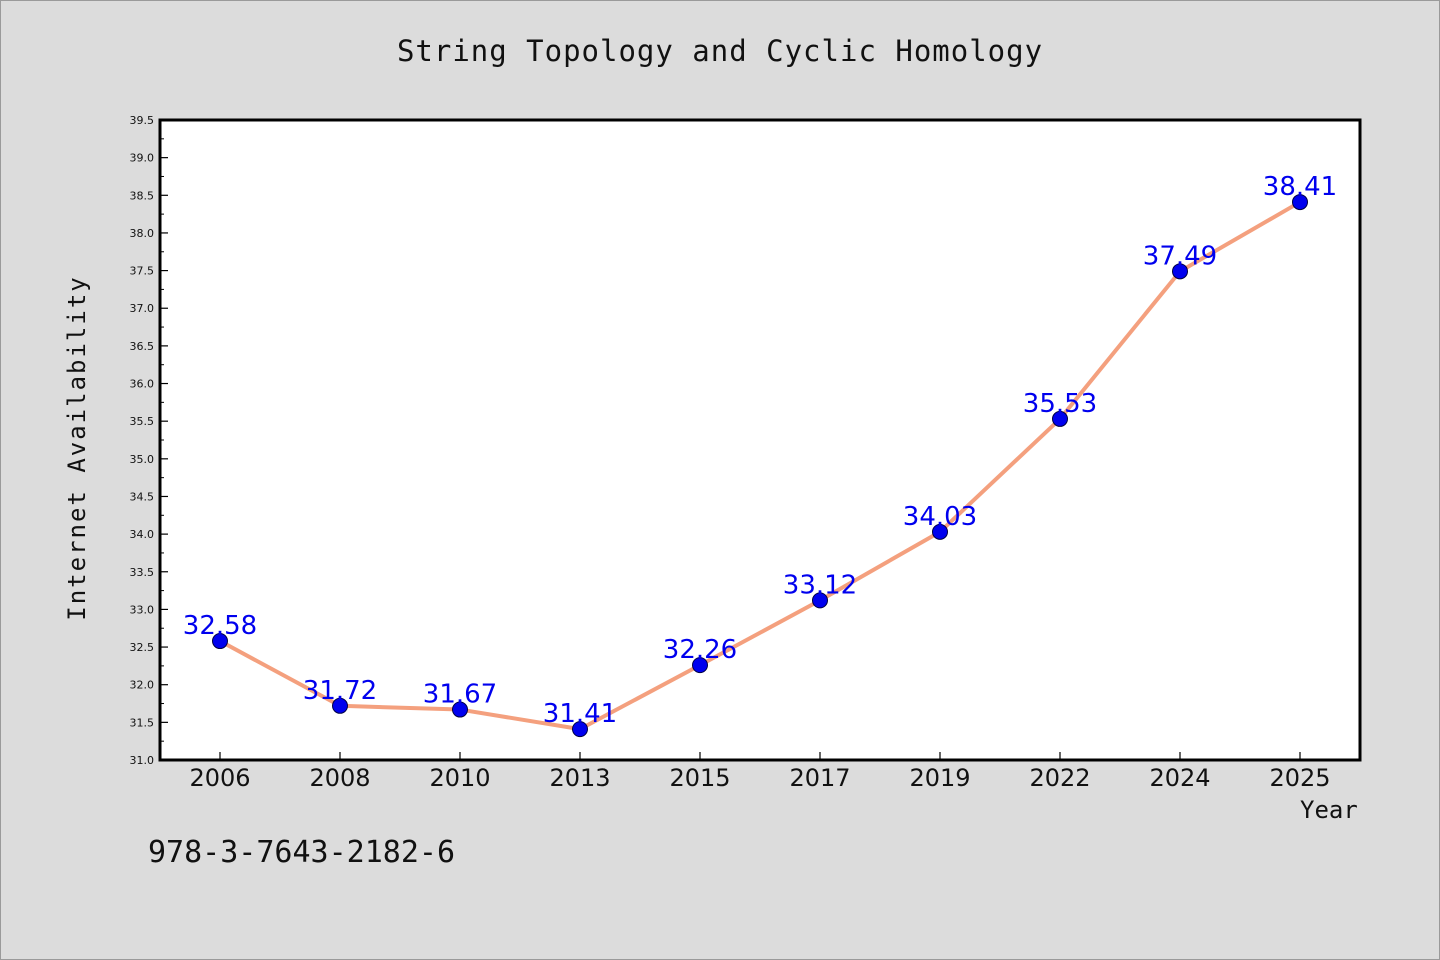 The image size is (1440, 960). I want to click on x-tick-label: 2017, so click(819, 778).